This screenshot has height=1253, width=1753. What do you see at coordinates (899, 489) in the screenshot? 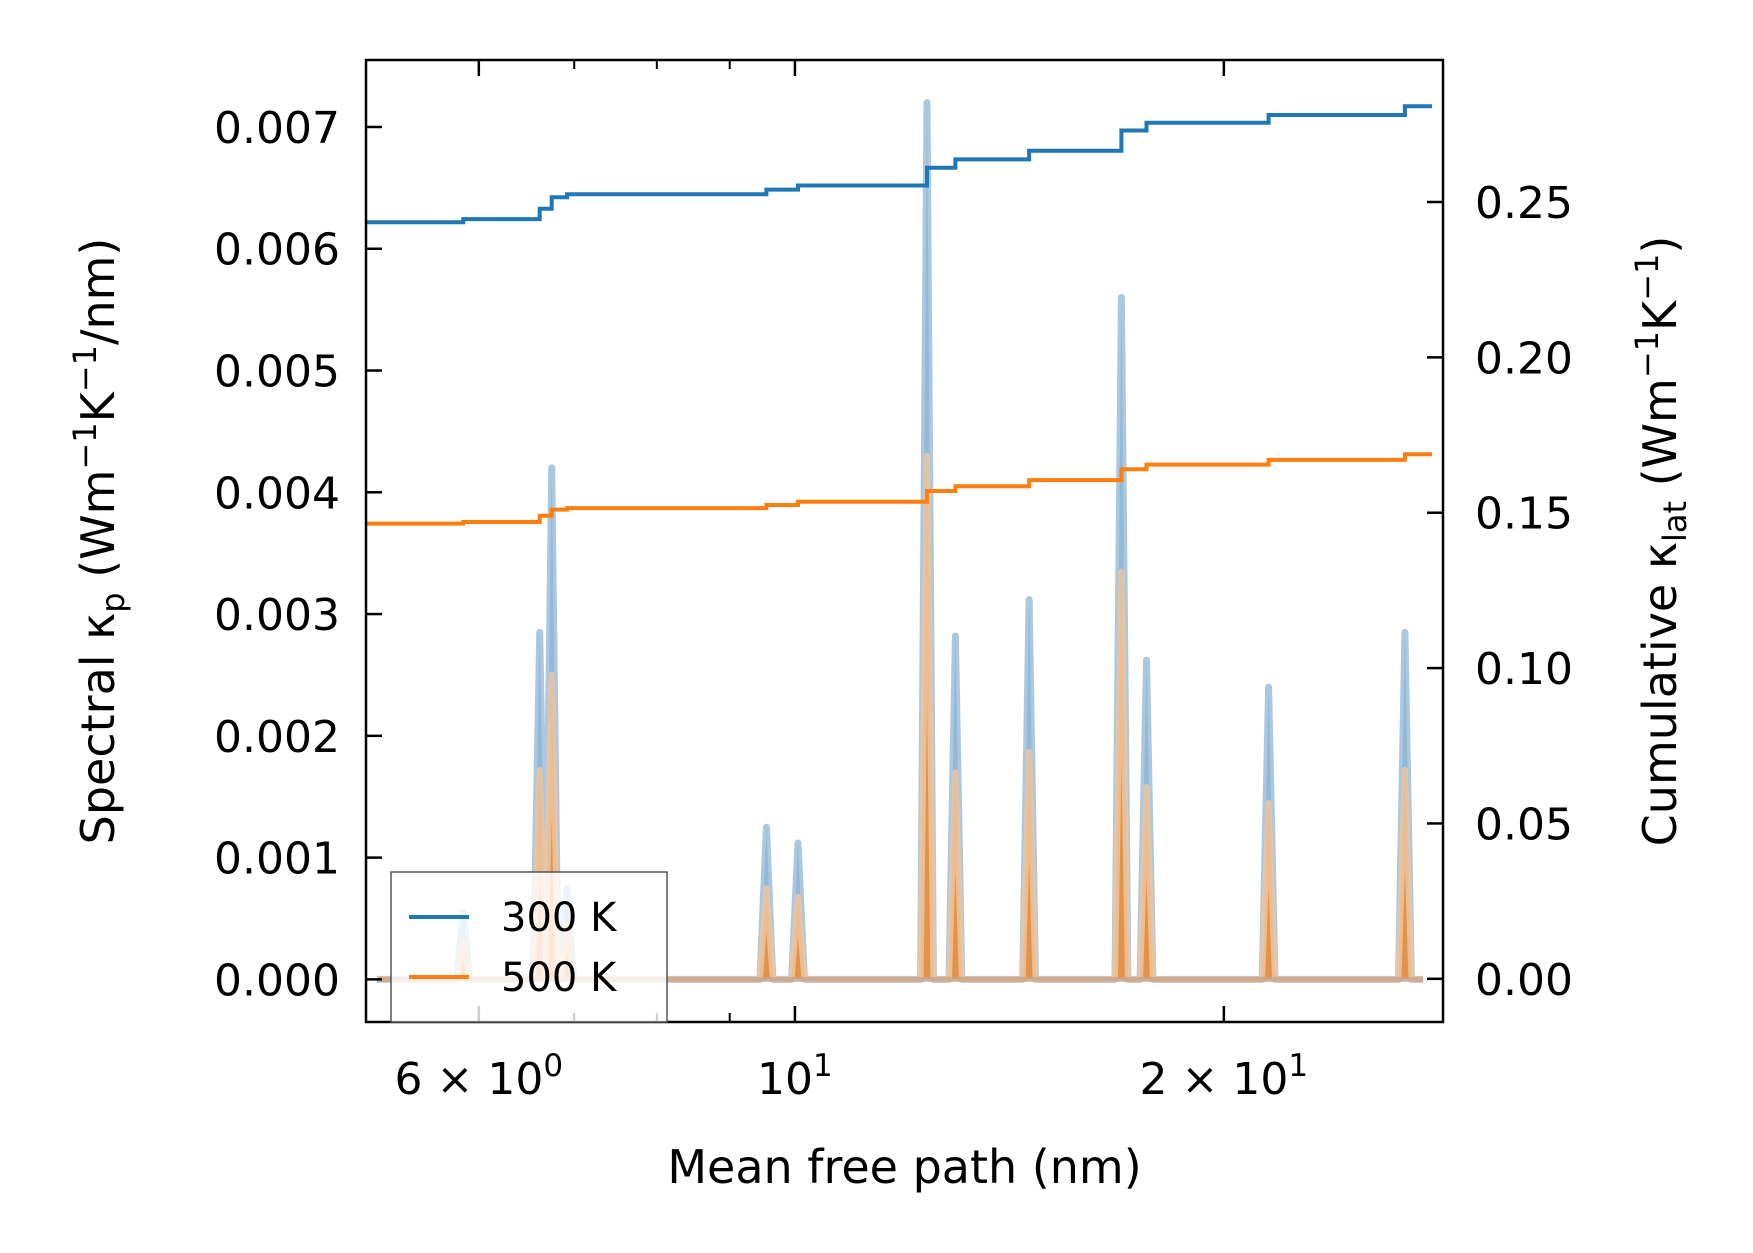
I see `cumulative-line-500k` at bounding box center [899, 489].